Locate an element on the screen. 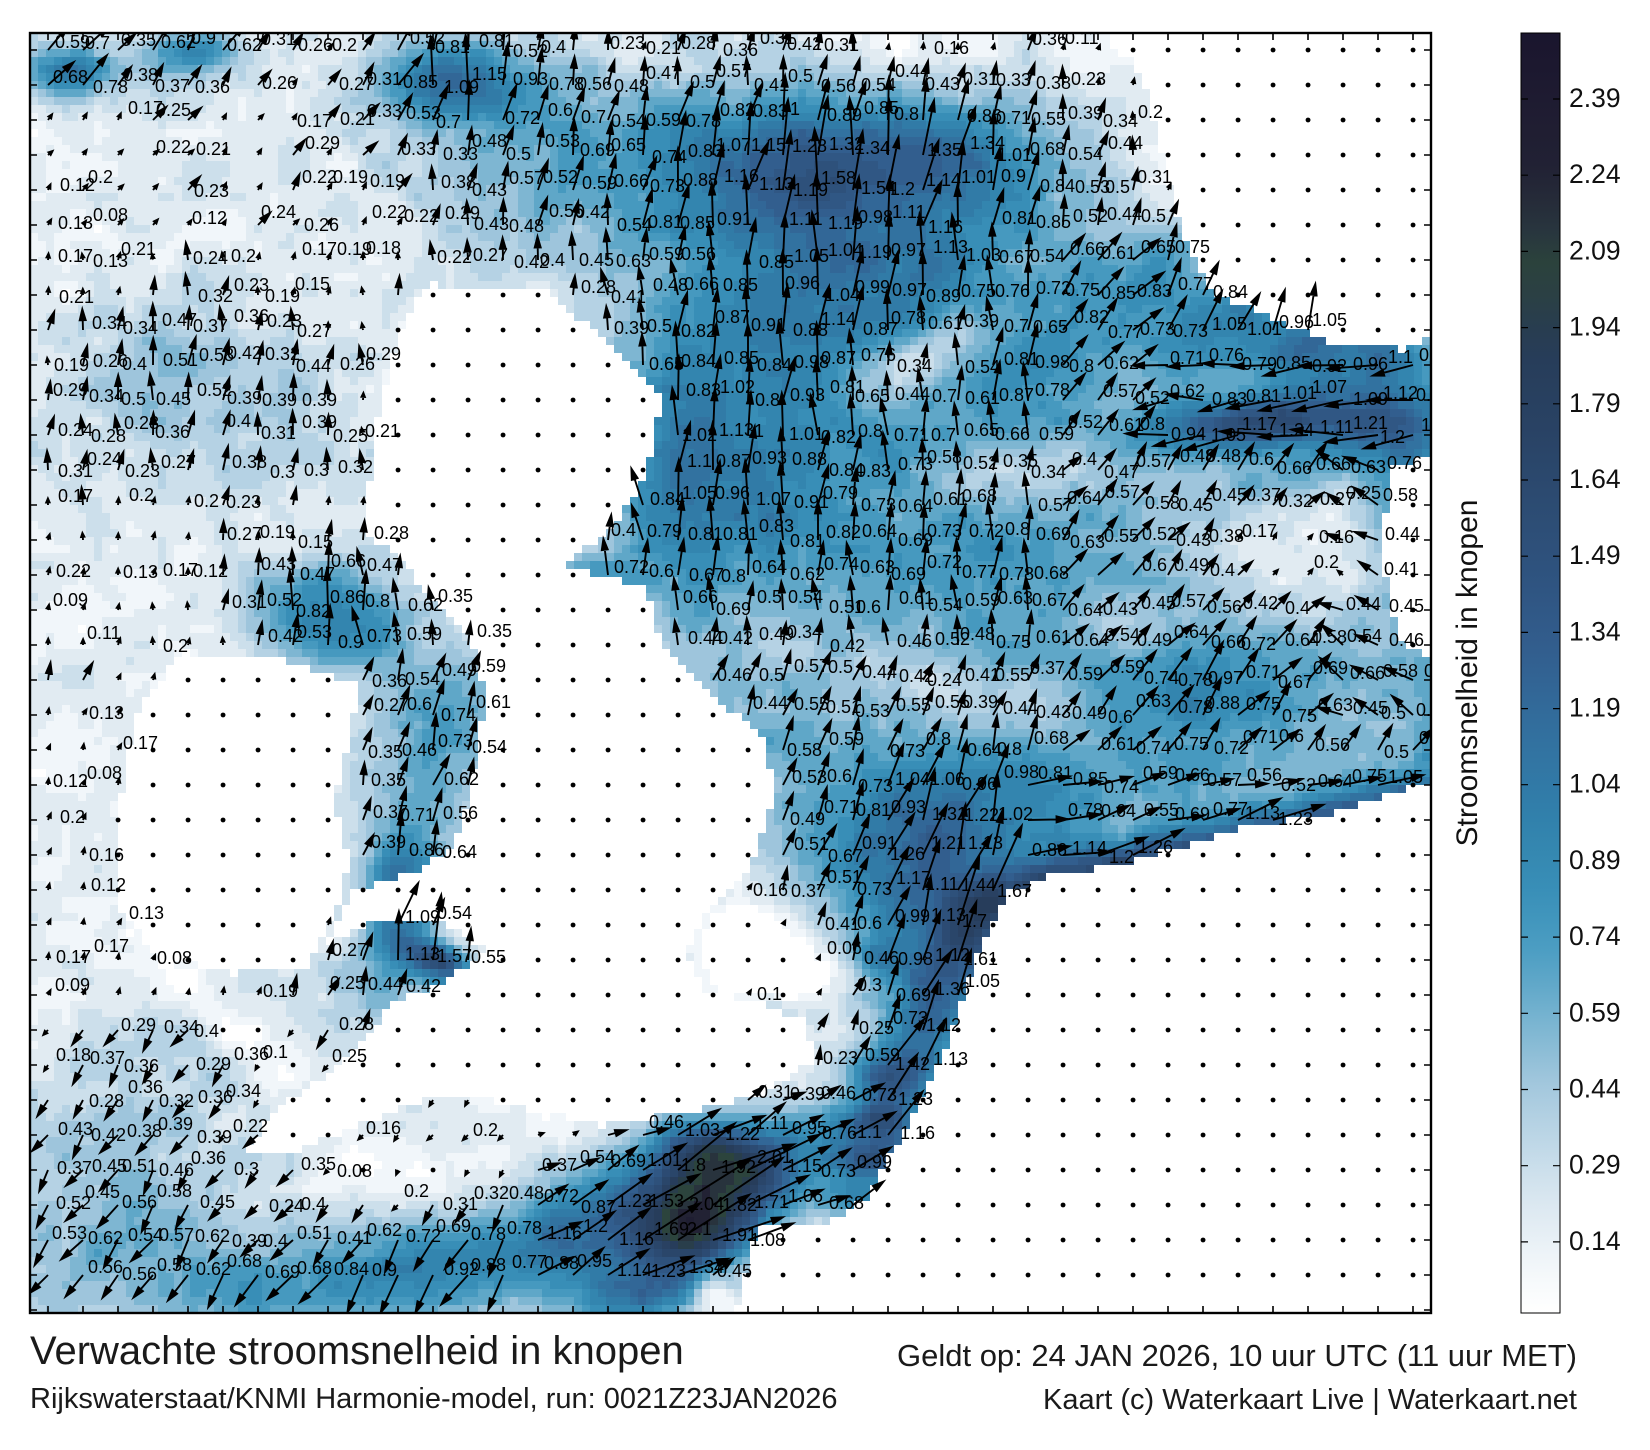 The height and width of the screenshot is (1450, 1650). svg-text: 0.47 is located at coordinates (663, 73).